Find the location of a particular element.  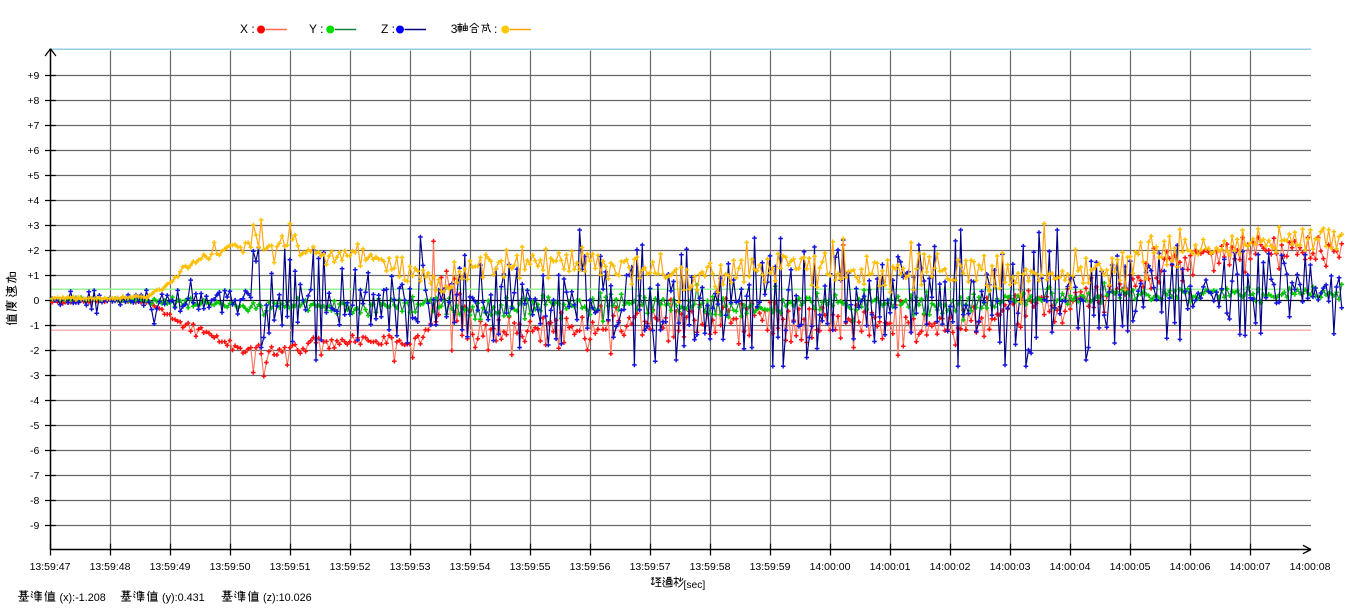

svg-text: 14:00:05 is located at coordinates (1130, 567).